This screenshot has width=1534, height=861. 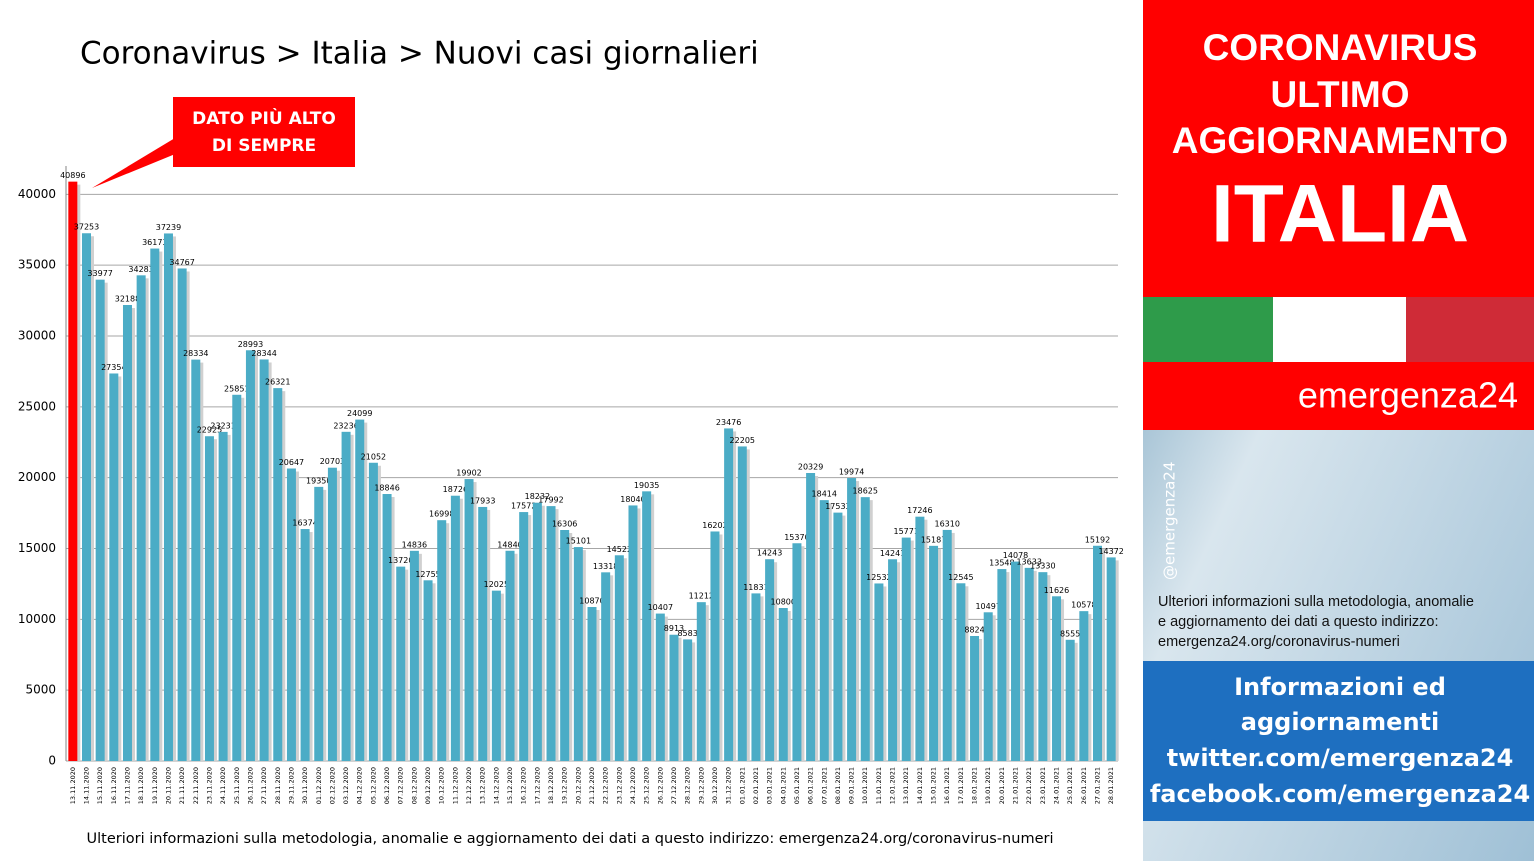 What do you see at coordinates (701, 785) in the screenshot?
I see `x-tick-label: 29.12.2020` at bounding box center [701, 785].